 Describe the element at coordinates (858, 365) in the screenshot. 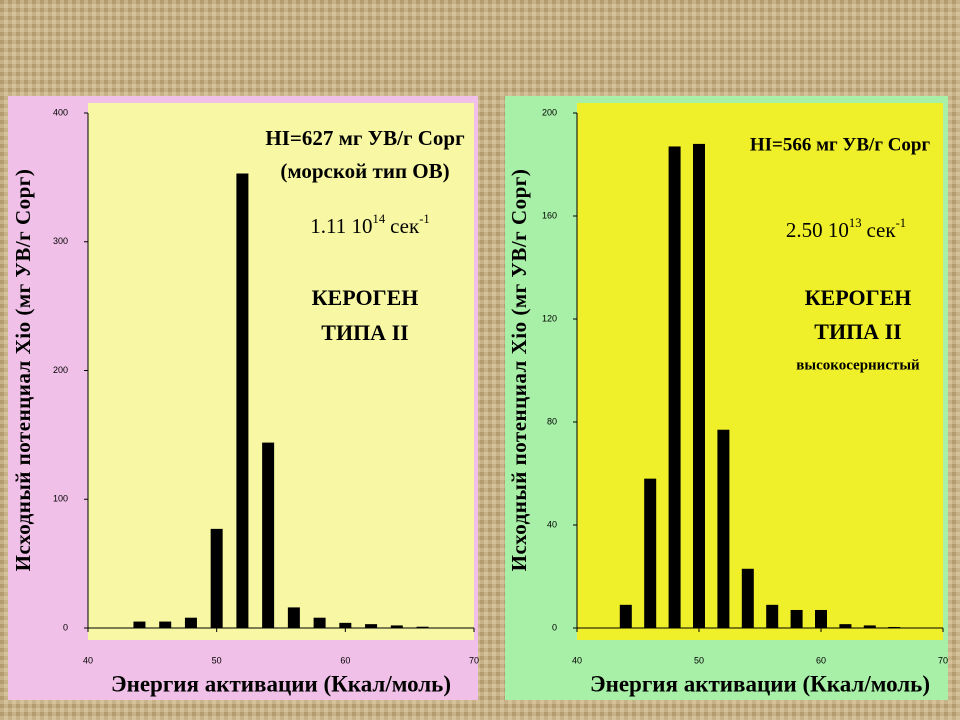

I see `annotation: высокосернистый` at that location.